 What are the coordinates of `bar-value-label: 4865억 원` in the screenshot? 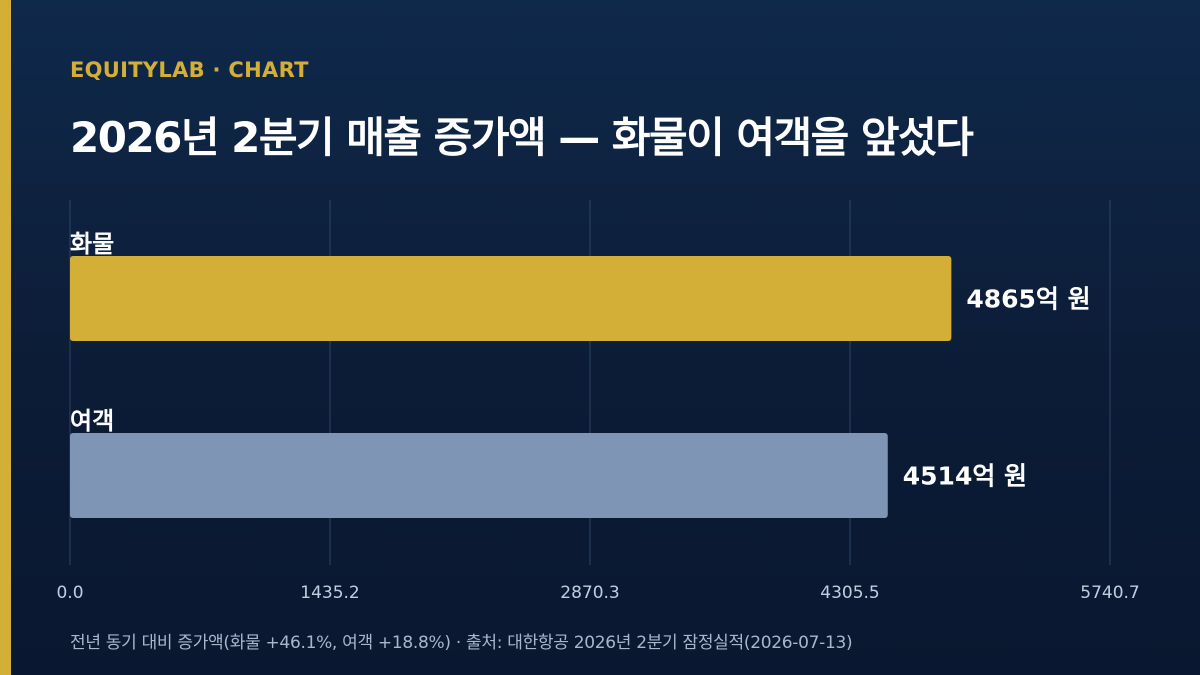 It's located at (1028, 299).